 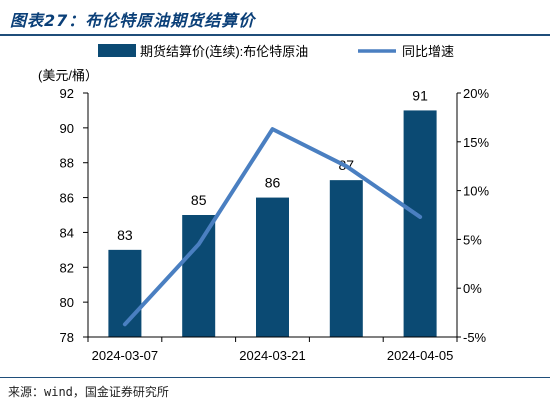 I want to click on y-axis-right: -5% 0% 5% 10% 15% 20%, so click(x=473, y=215).